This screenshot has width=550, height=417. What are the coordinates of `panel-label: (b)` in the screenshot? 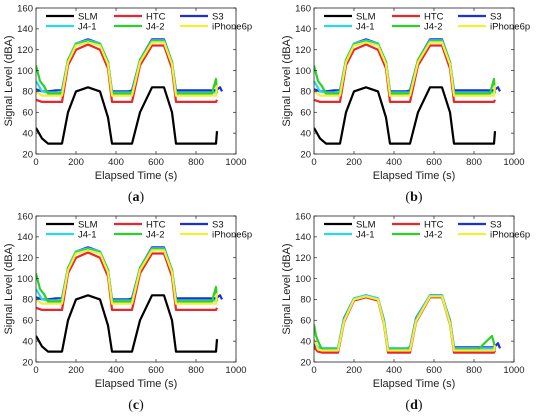 It's located at (413, 197).